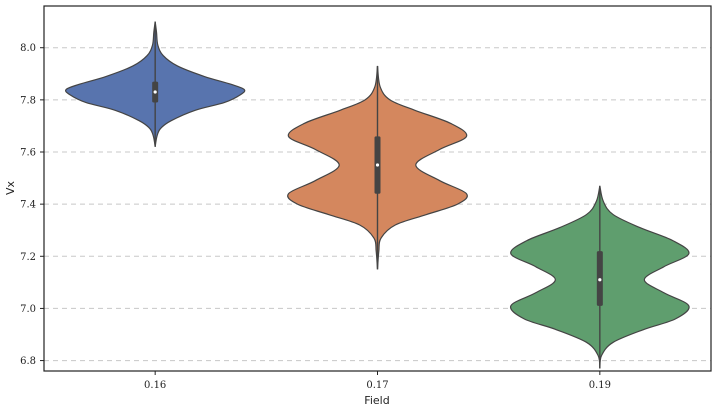  I want to click on y-axis-ticks: 6.8 7.0 7.2 7.4 7.6 7.8 8.0, so click(32, 205).